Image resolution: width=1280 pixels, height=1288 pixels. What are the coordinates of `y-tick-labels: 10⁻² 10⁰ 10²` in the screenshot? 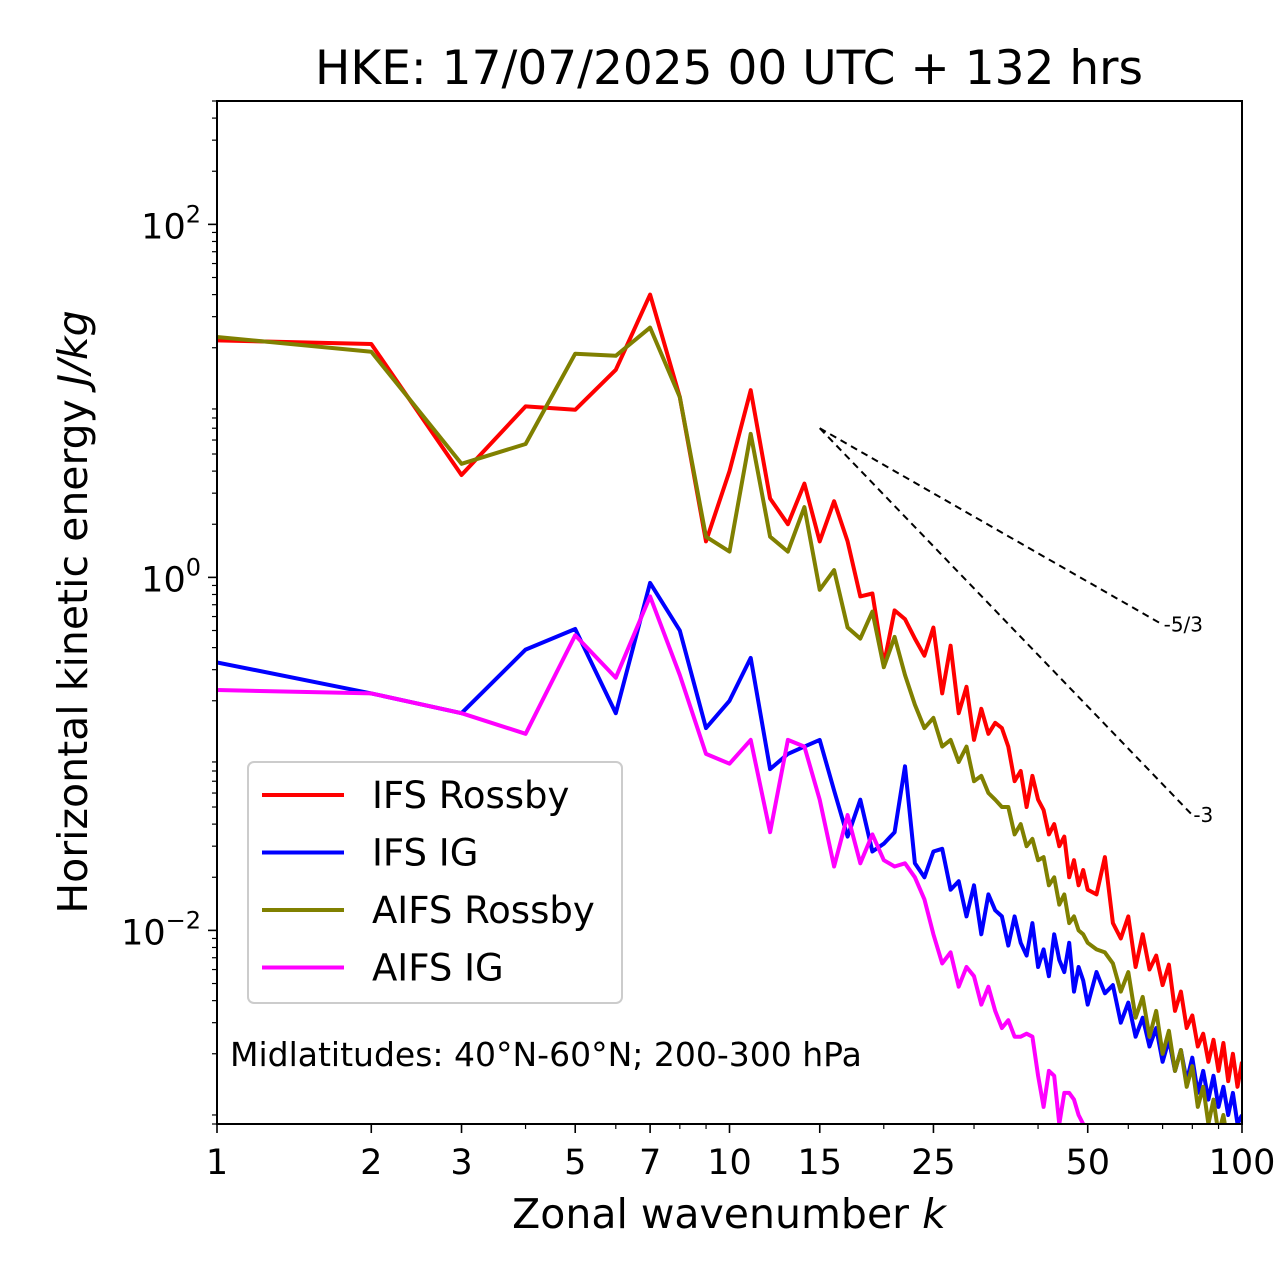 It's located at (161, 576).